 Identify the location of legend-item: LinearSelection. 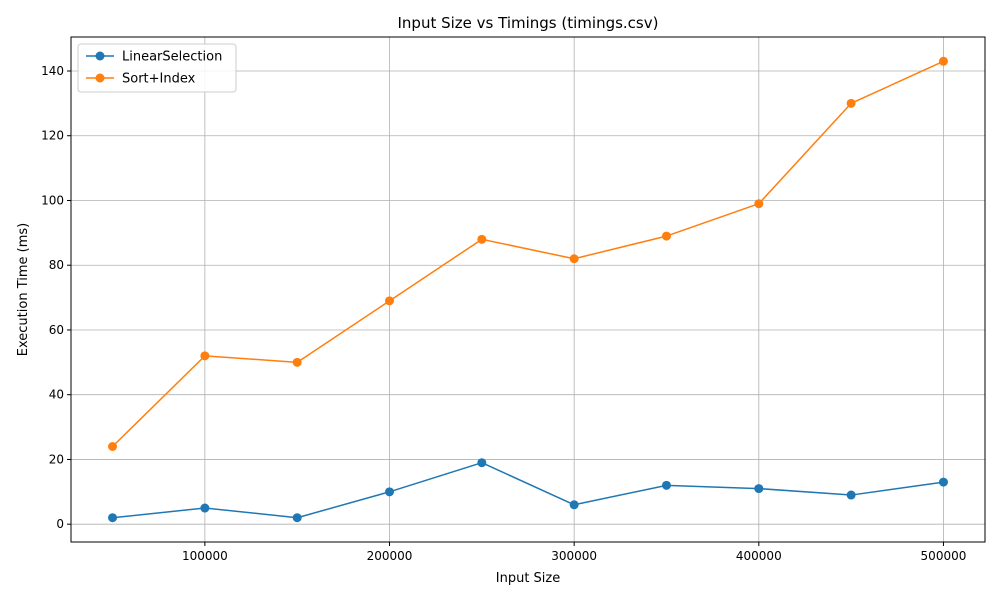
(154, 57).